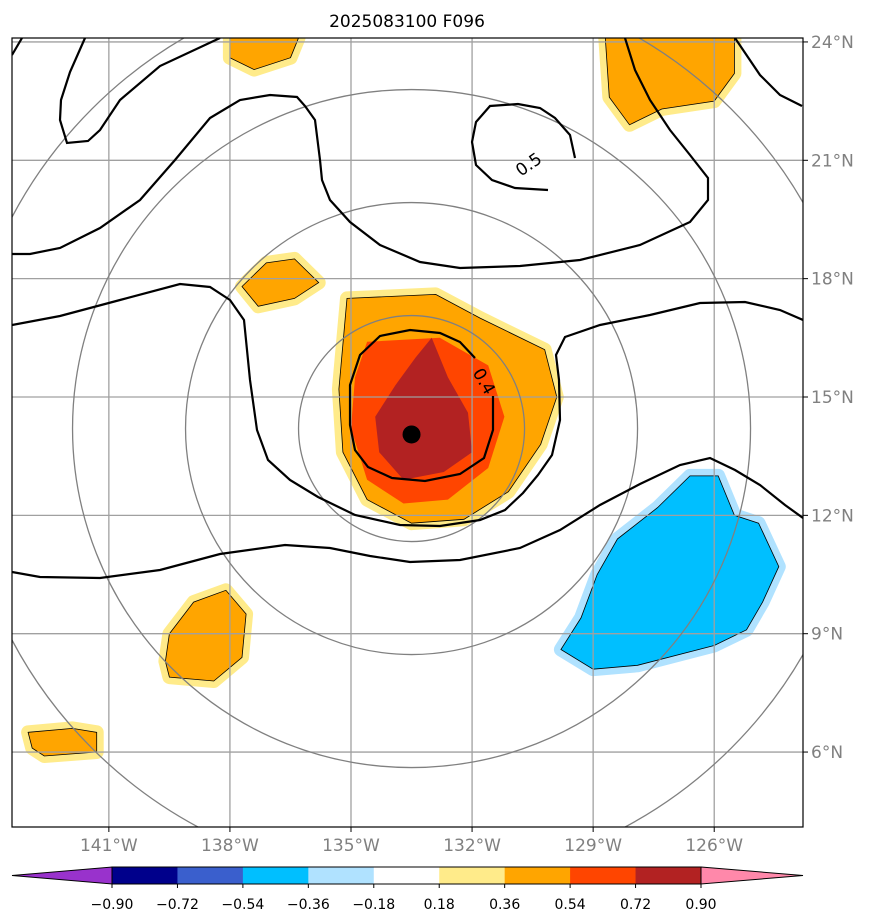 This screenshot has height=924, width=873. What do you see at coordinates (700, 905) in the screenshot?
I see `colorbar-tick-label: 0.90` at bounding box center [700, 905].